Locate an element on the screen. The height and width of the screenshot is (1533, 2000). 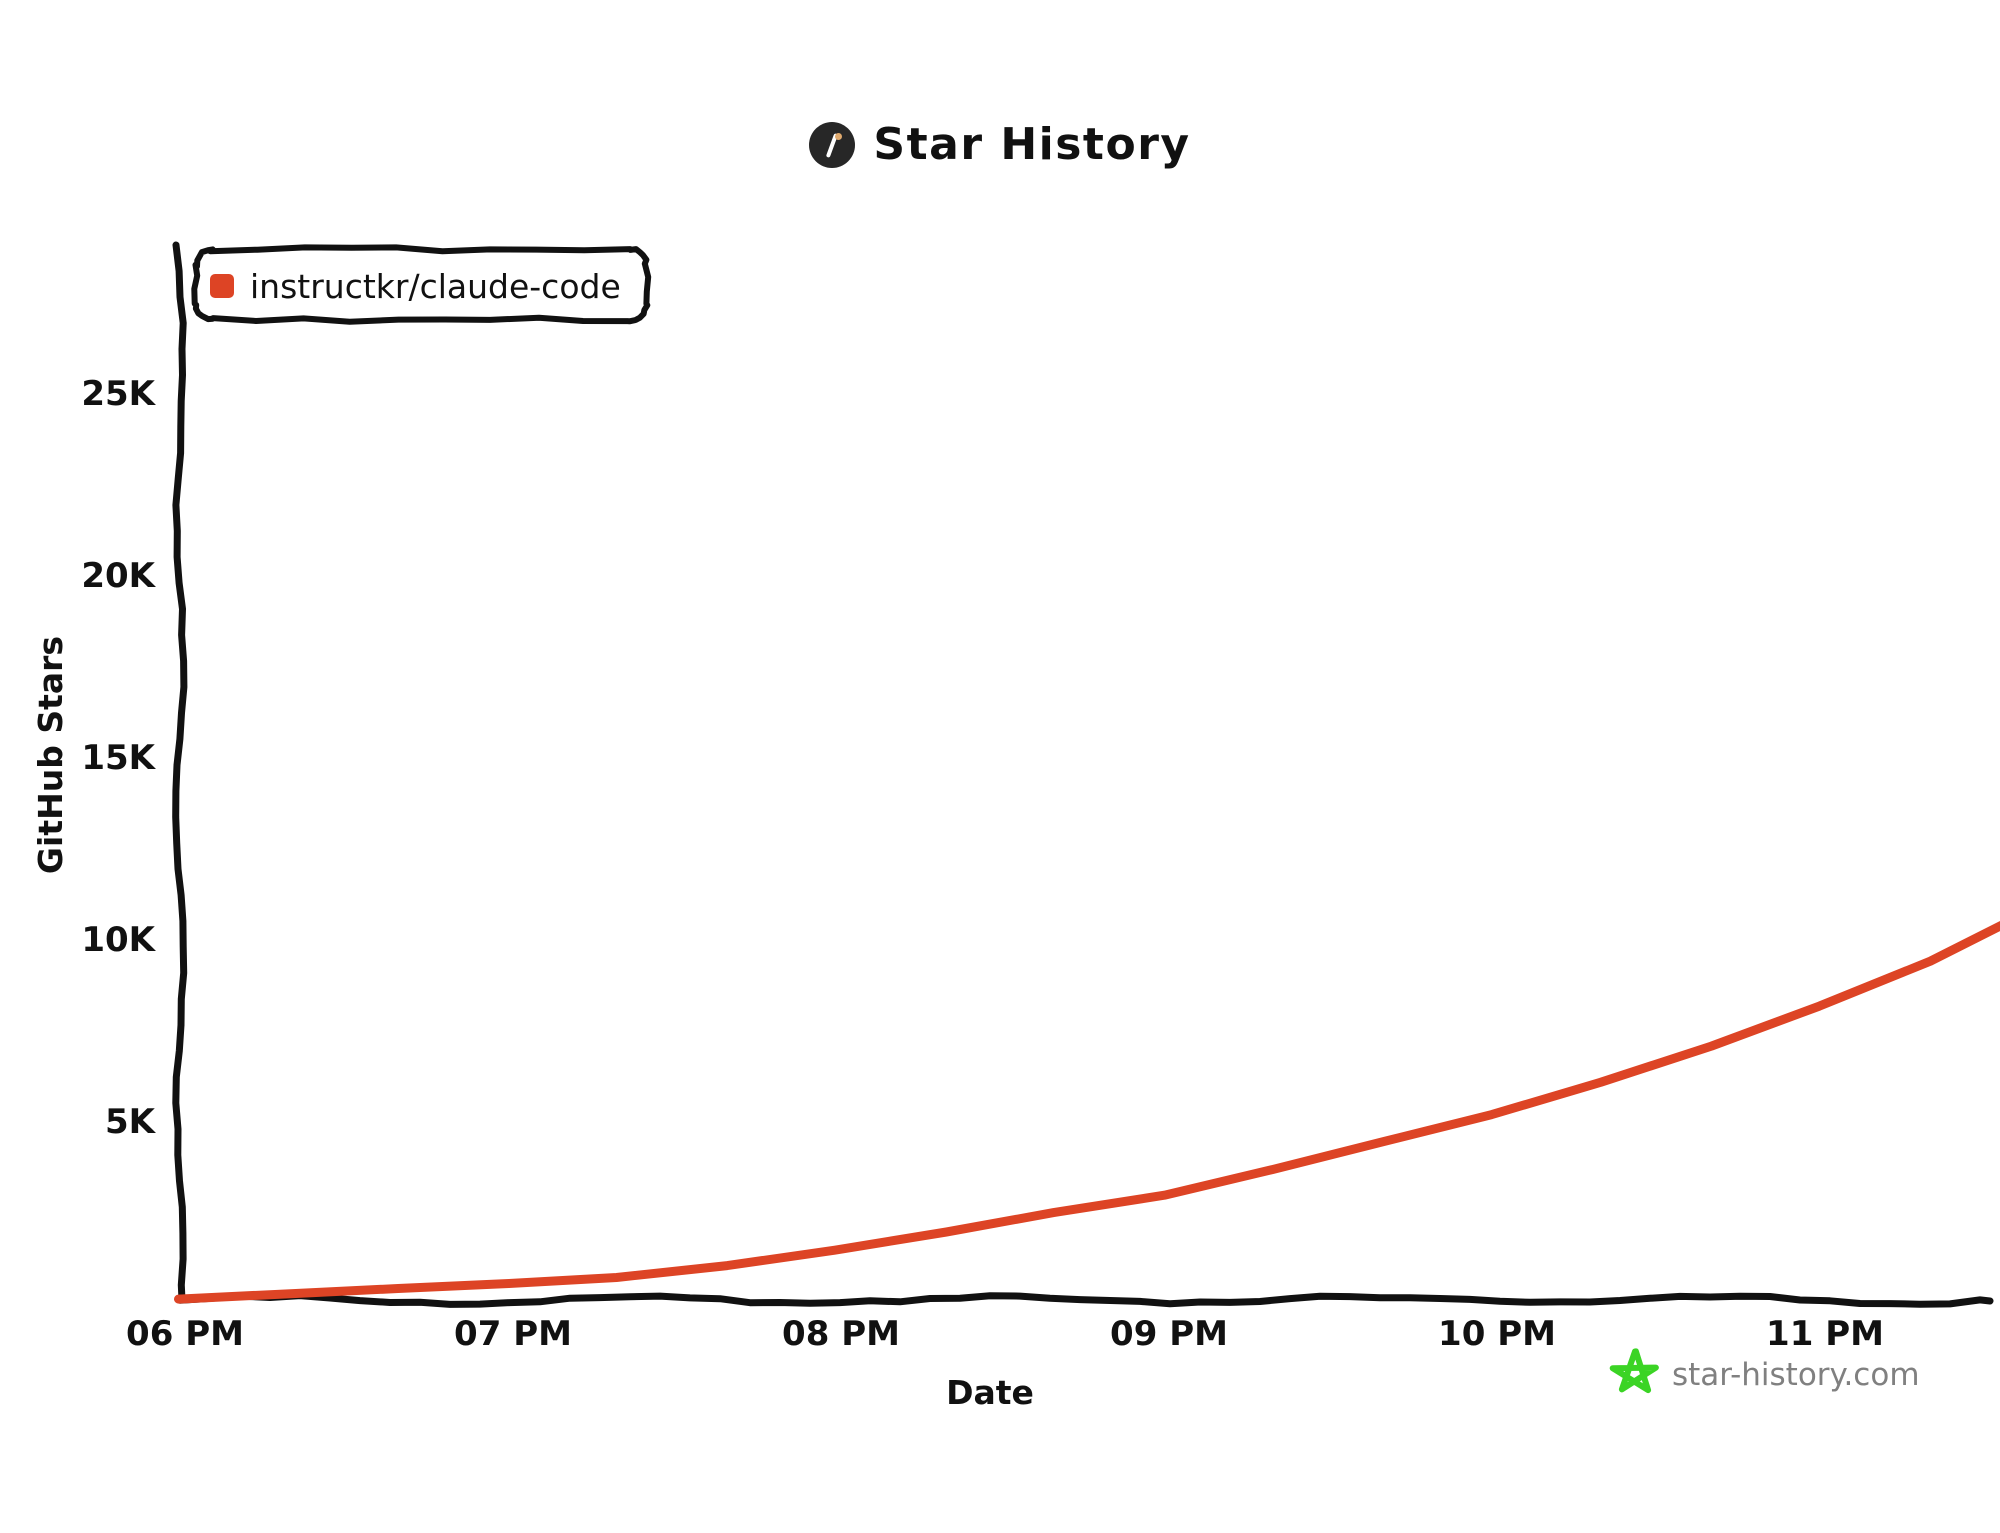
page-title: Star History is located at coordinates (1032, 144).